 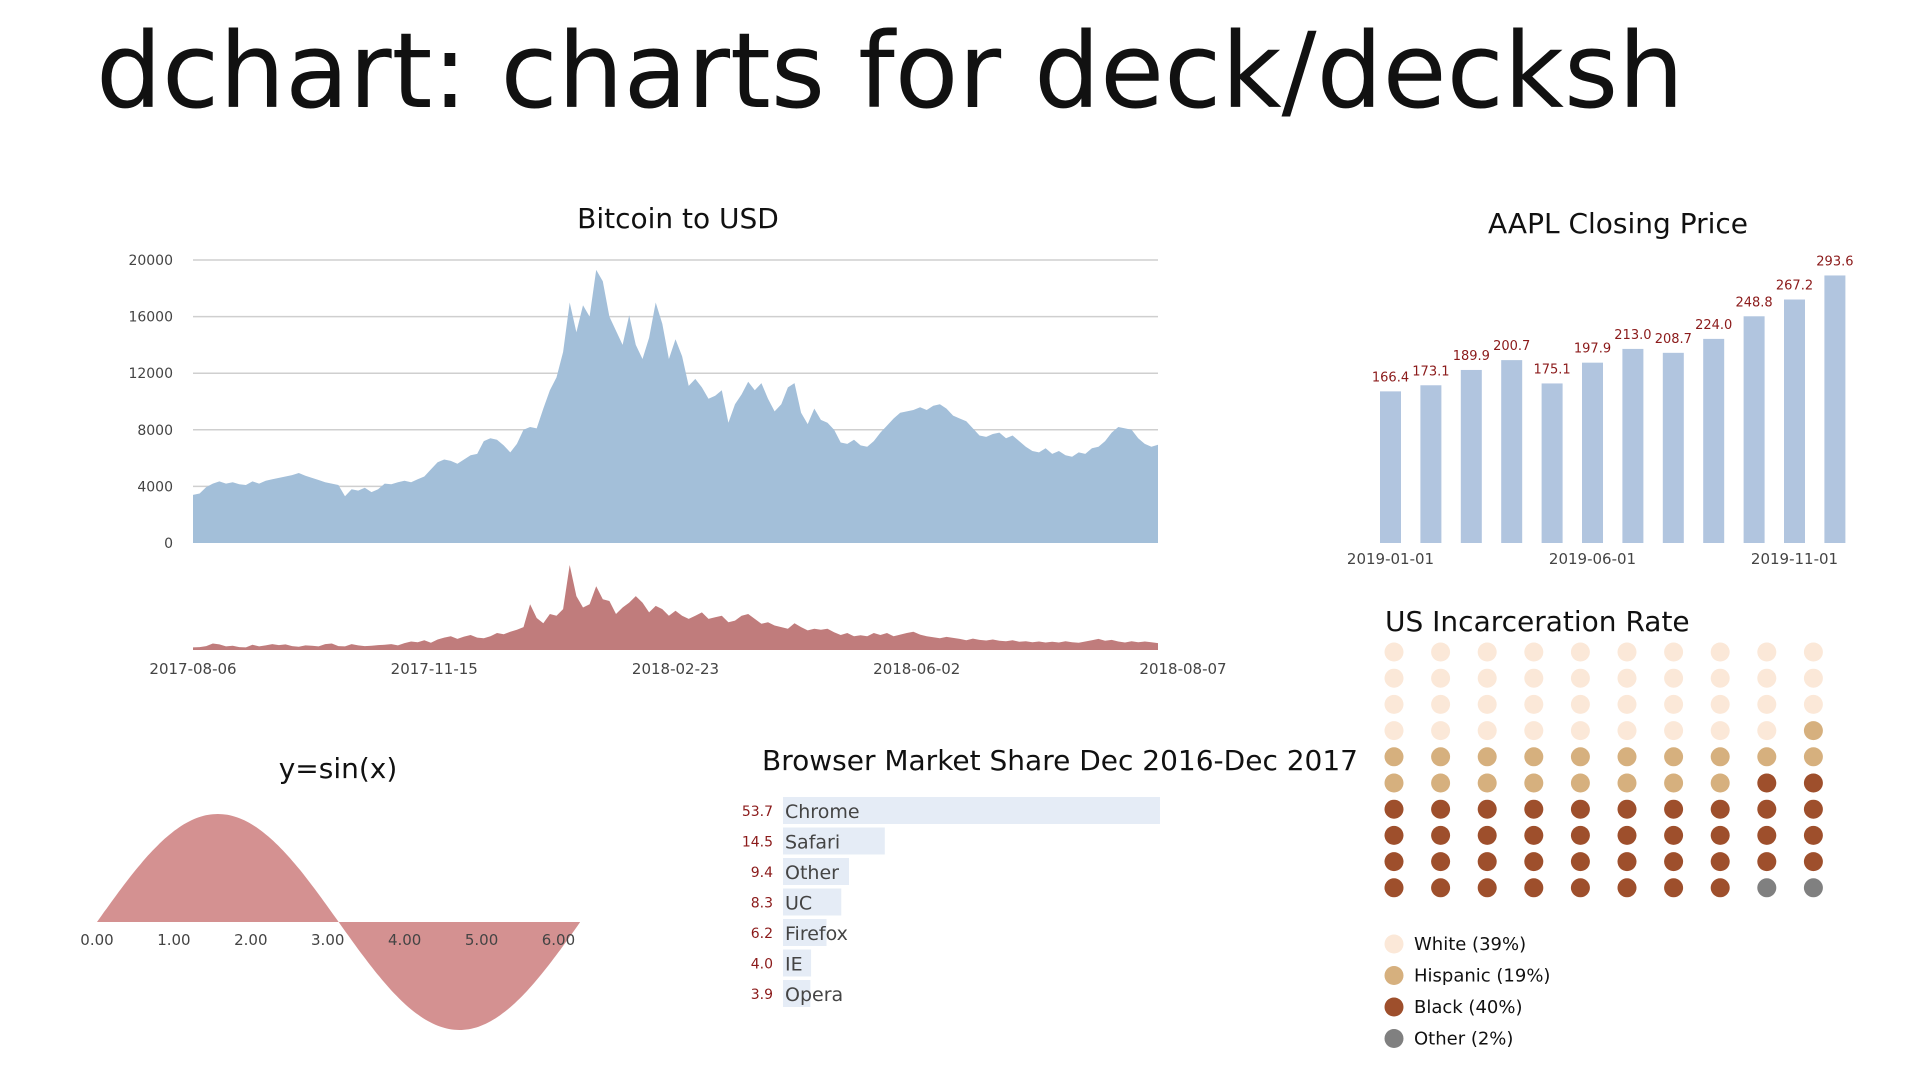 What do you see at coordinates (1060, 760) in the screenshot?
I see `browser-chart-title: Browser Market Share Dec 2016-Dec 2017` at bounding box center [1060, 760].